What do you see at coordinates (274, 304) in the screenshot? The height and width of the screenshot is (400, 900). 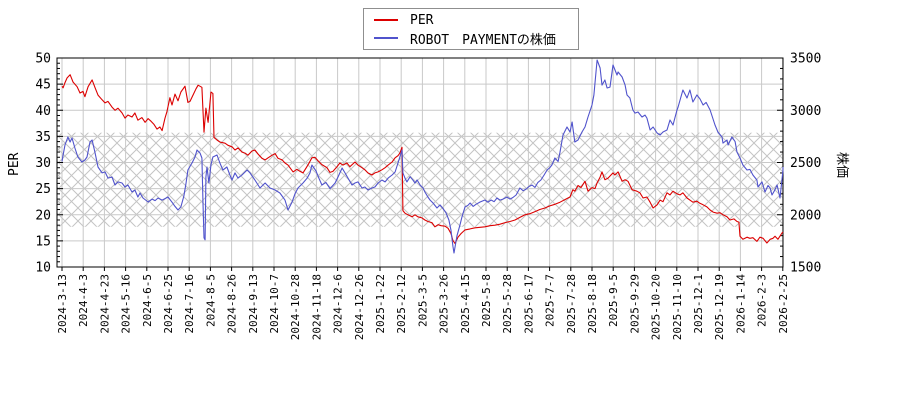 I see `svg-text: 2024-10-7` at bounding box center [274, 304].